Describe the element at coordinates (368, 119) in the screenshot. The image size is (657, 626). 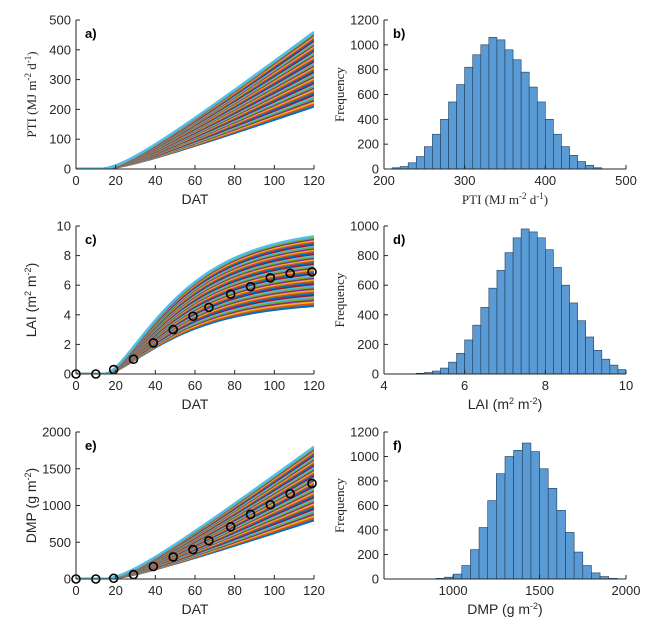
I see `y-tick-label: 400` at that location.